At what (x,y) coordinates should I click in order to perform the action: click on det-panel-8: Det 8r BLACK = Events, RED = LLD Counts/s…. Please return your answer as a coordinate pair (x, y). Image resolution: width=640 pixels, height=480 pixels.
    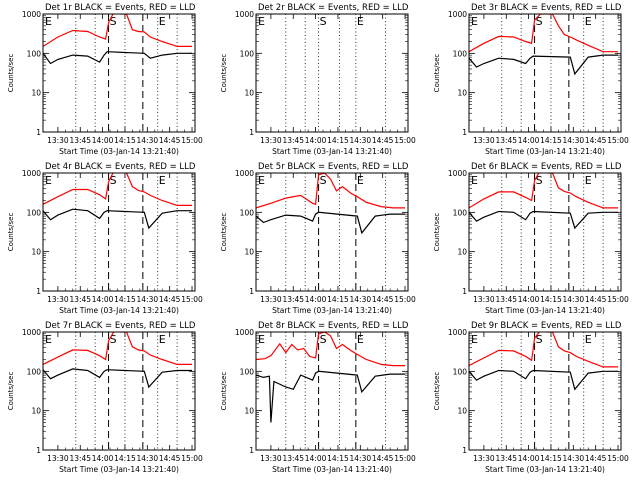
    Looking at the image, I should click on (318, 397).